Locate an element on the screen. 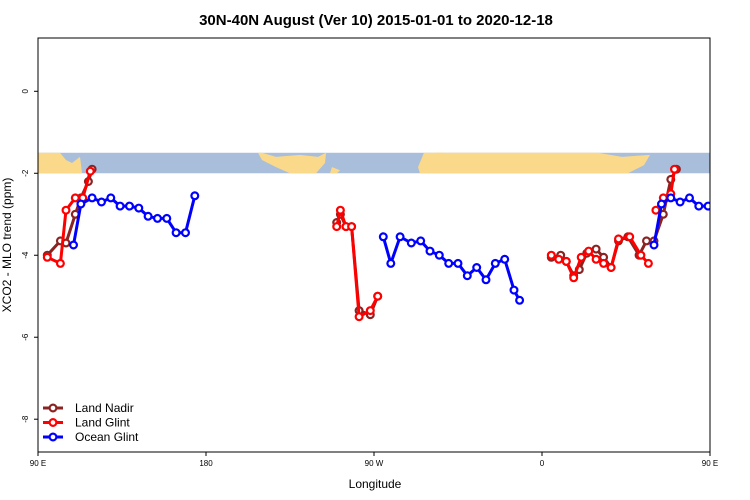  x-axis-label: Longitude is located at coordinates (375, 484).